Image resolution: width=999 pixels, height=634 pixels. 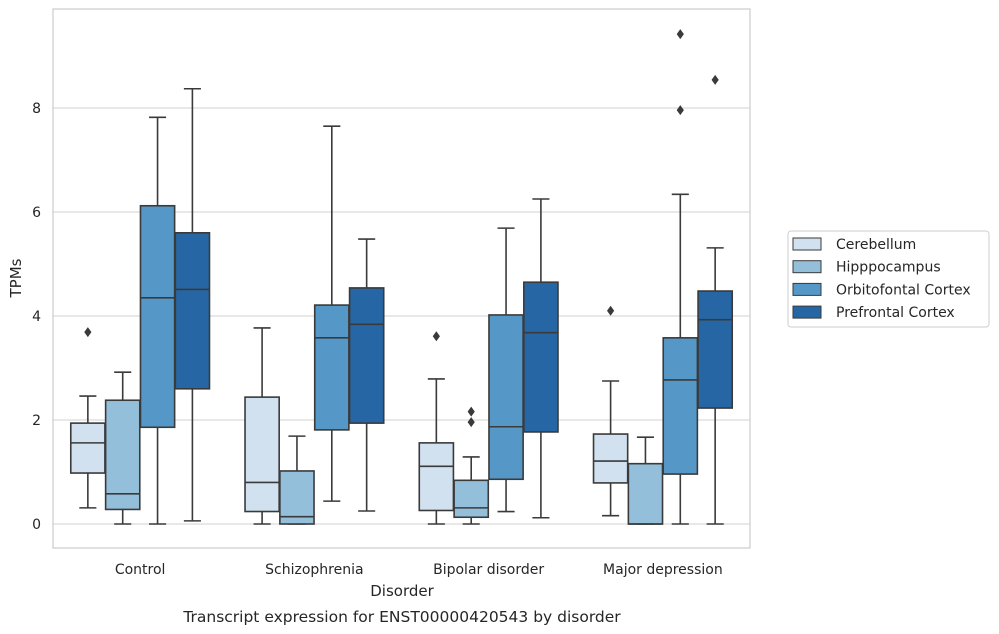 I want to click on legend-label: Orbitofontal Cortex, so click(x=903, y=290).